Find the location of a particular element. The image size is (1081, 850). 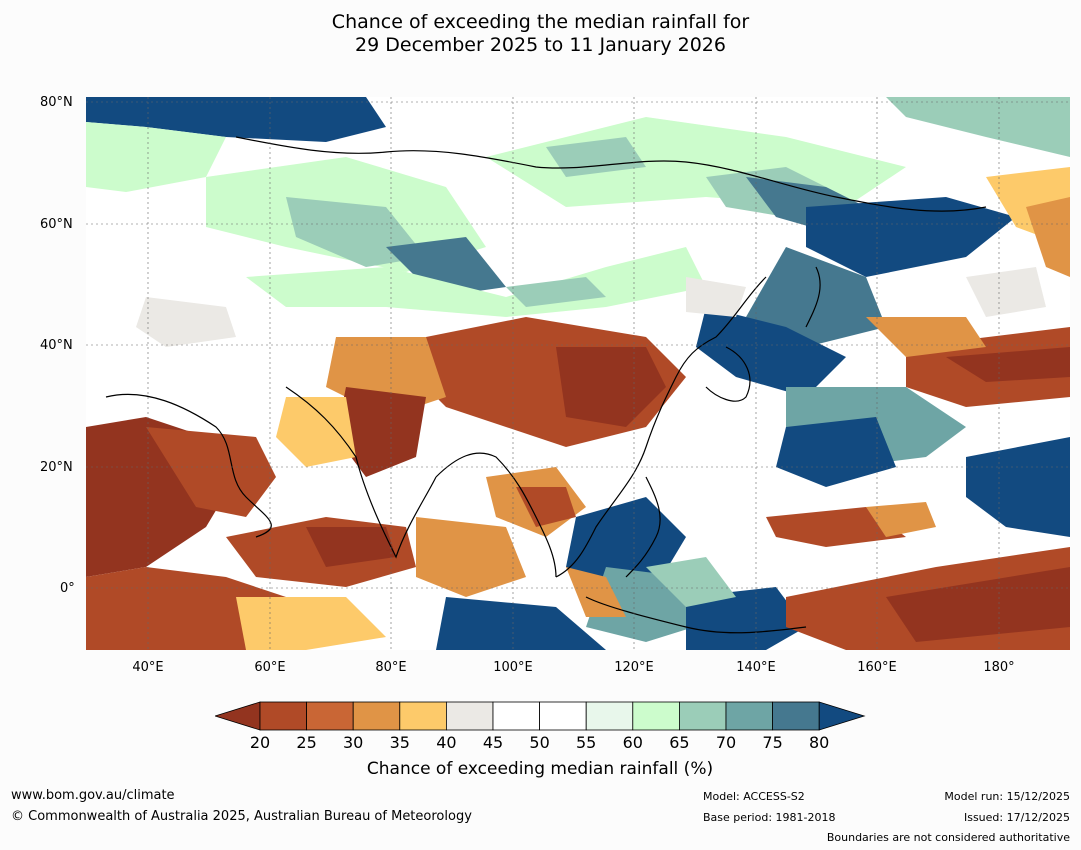

colorbar-tick-label: 70 is located at coordinates (726, 742).